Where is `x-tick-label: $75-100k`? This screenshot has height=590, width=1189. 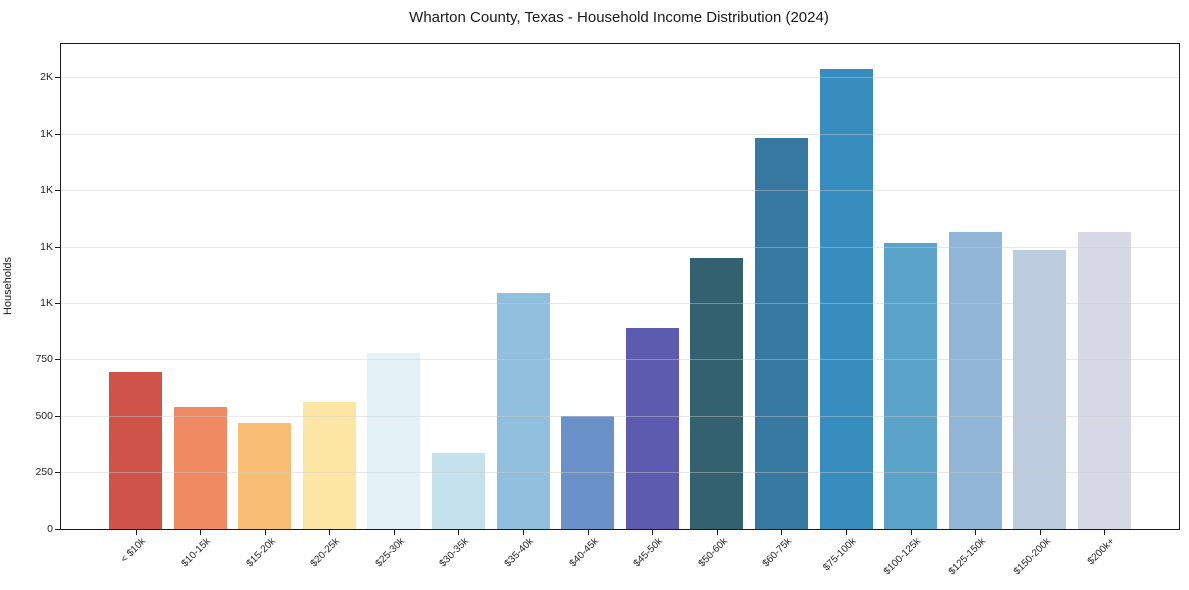 x-tick-label: $75-100k is located at coordinates (840, 555).